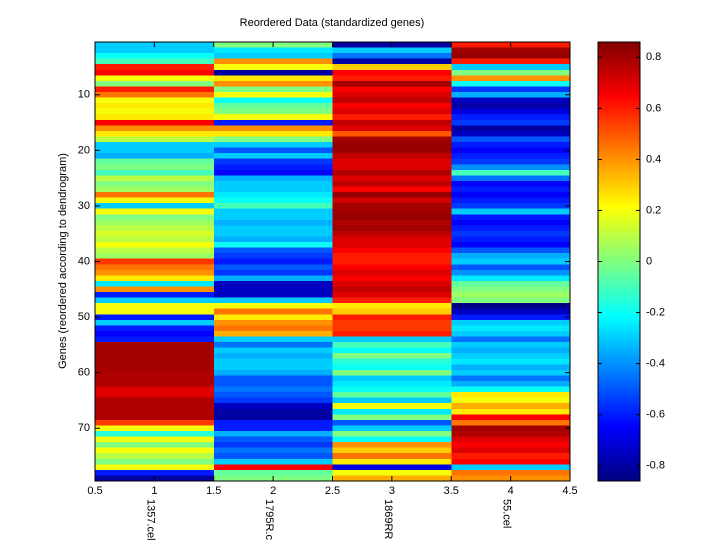 The width and height of the screenshot is (720, 540). Describe the element at coordinates (332, 23) in the screenshot. I see `chart-title: Reordered Data (standardized genes)` at that location.